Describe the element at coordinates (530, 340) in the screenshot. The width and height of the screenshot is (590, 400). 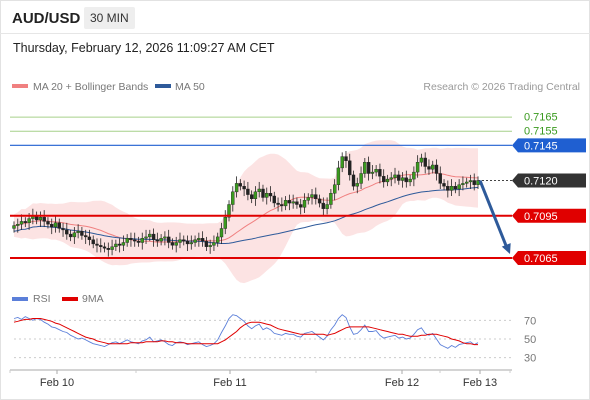
I see `rsi-tick-label: 50` at that location.